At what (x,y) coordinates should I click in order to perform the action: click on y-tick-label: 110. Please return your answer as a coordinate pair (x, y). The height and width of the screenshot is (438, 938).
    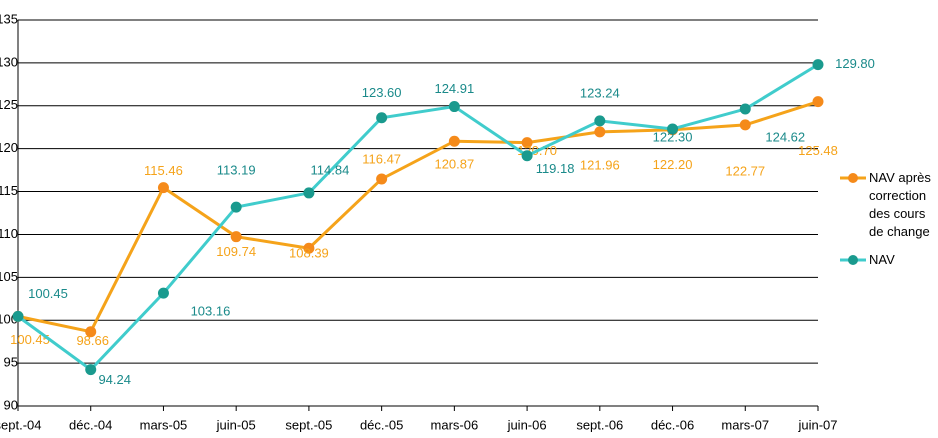
    Looking at the image, I should click on (9, 233).